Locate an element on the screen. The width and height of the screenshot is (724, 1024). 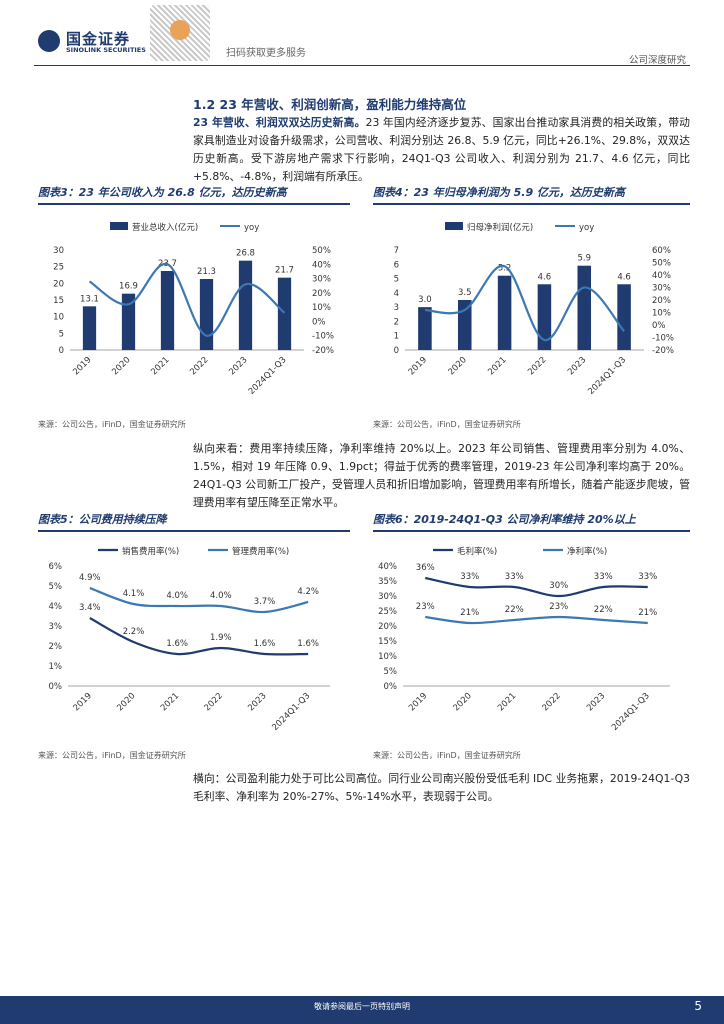
y-tick-label: 30% is located at coordinates (387, 597).